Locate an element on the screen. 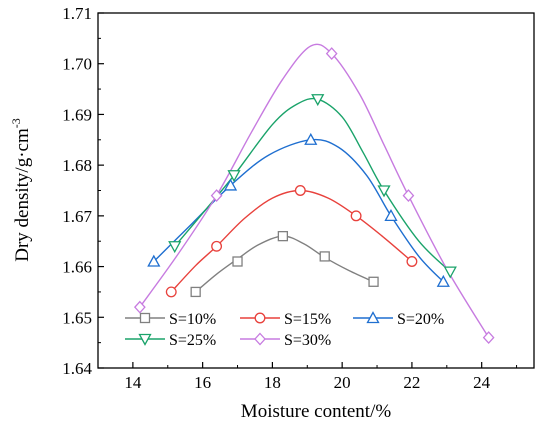  legend-label: S=10% is located at coordinates (192, 319).